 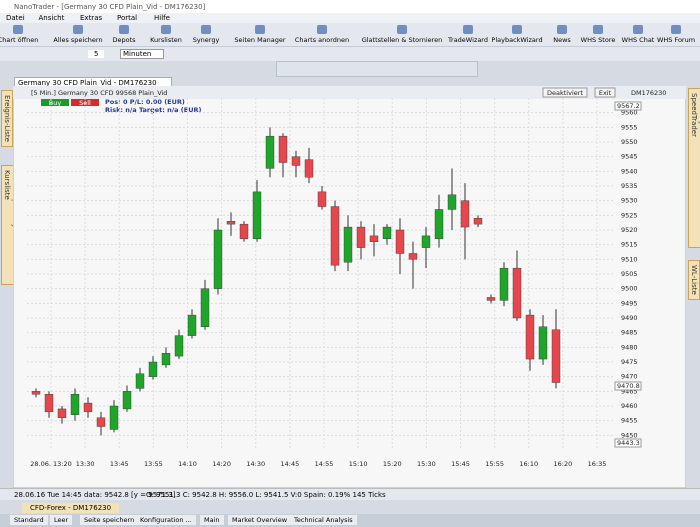 I want to click on x-tick-label: 15:30, so click(x=426, y=464).